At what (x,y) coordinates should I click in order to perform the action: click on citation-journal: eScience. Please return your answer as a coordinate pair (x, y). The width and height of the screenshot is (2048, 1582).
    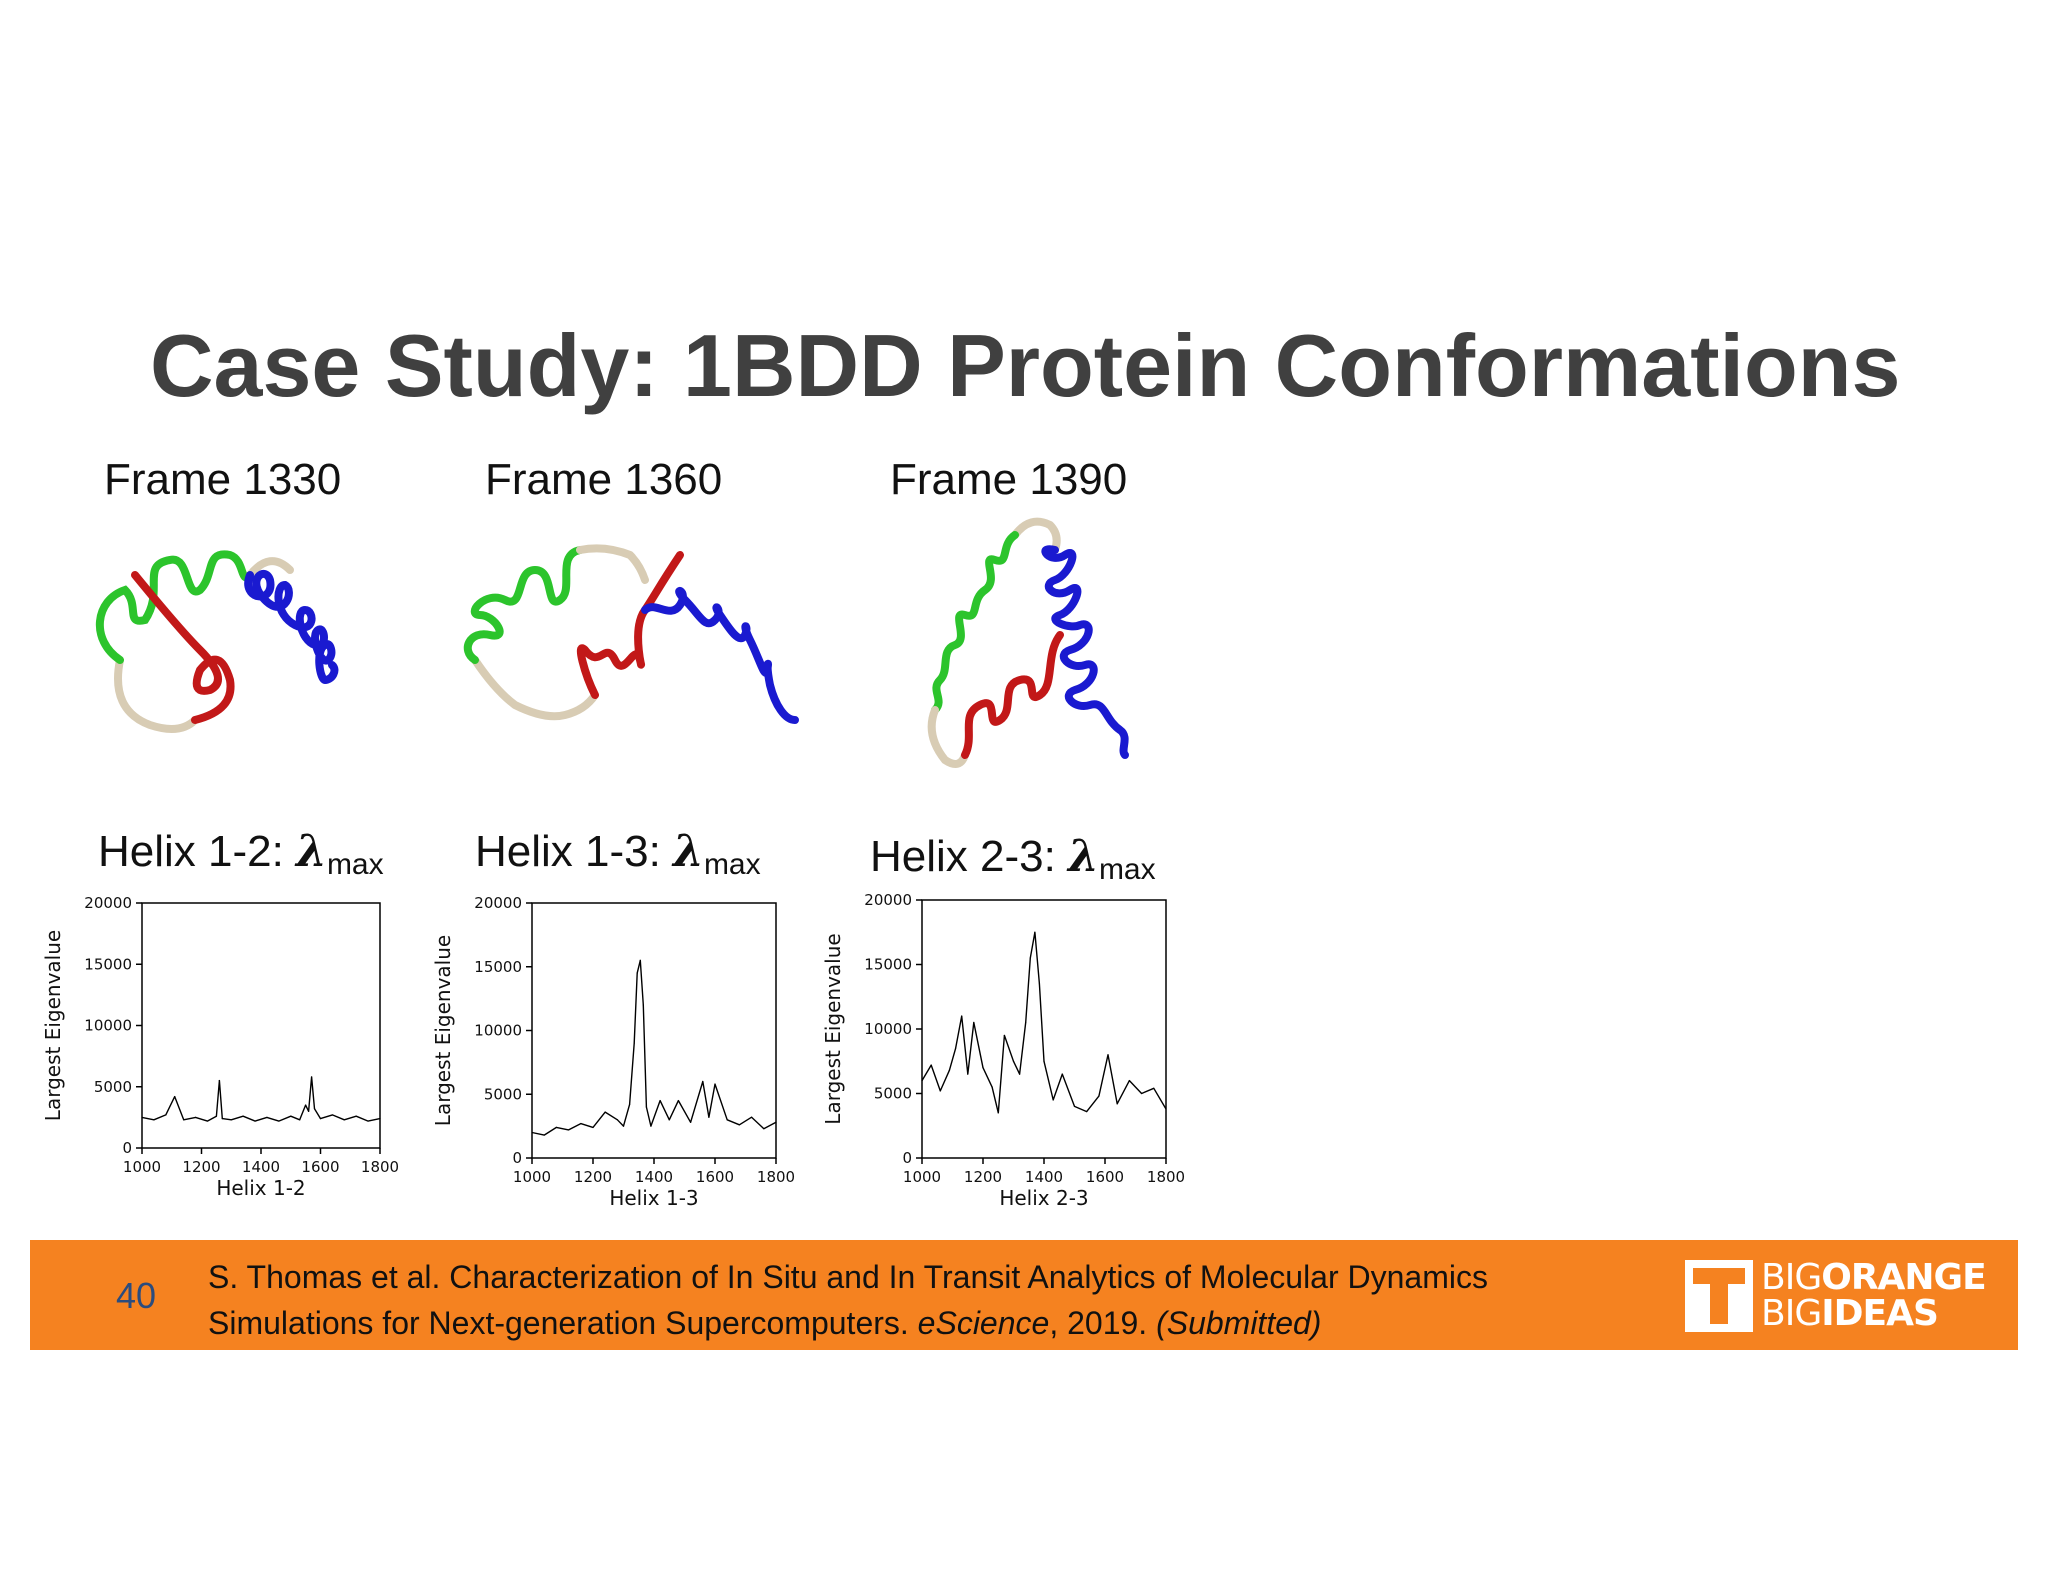
    Looking at the image, I should click on (983, 1323).